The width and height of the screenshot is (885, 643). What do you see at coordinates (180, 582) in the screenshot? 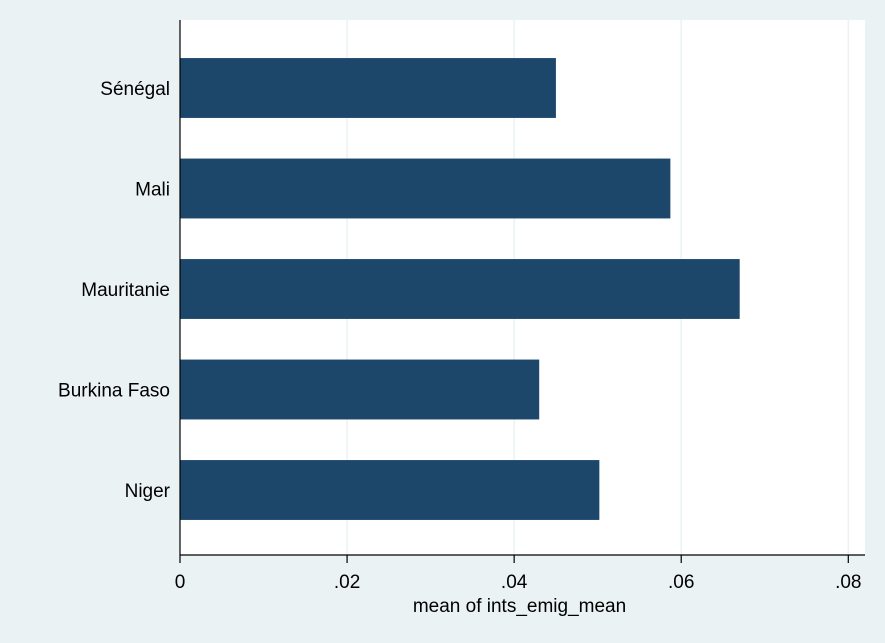
I see `x-tick-label: 0` at bounding box center [180, 582].